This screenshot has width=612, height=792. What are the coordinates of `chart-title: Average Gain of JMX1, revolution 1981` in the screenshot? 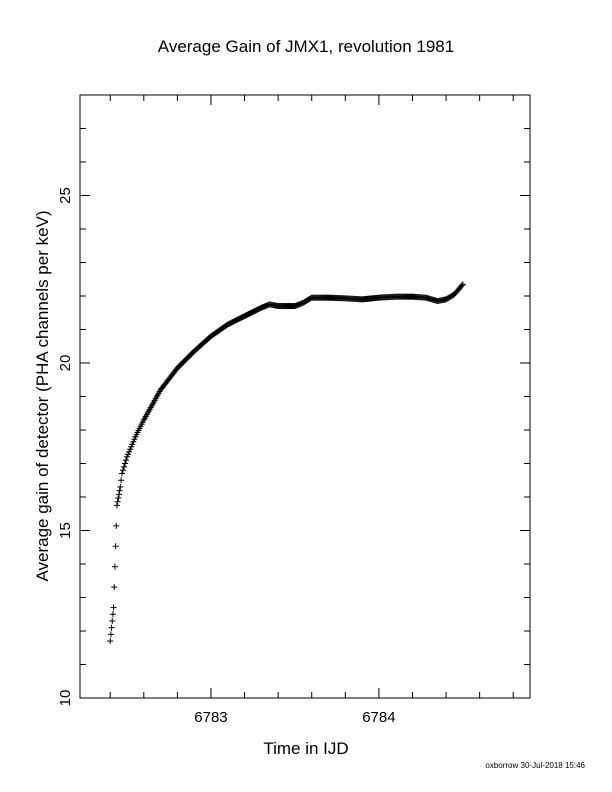 It's located at (306, 46).